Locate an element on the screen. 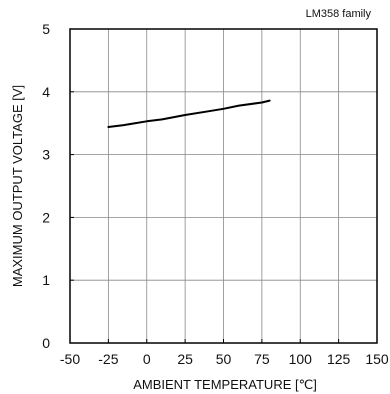 This screenshot has width=390, height=394. series-line is located at coordinates (189, 113).